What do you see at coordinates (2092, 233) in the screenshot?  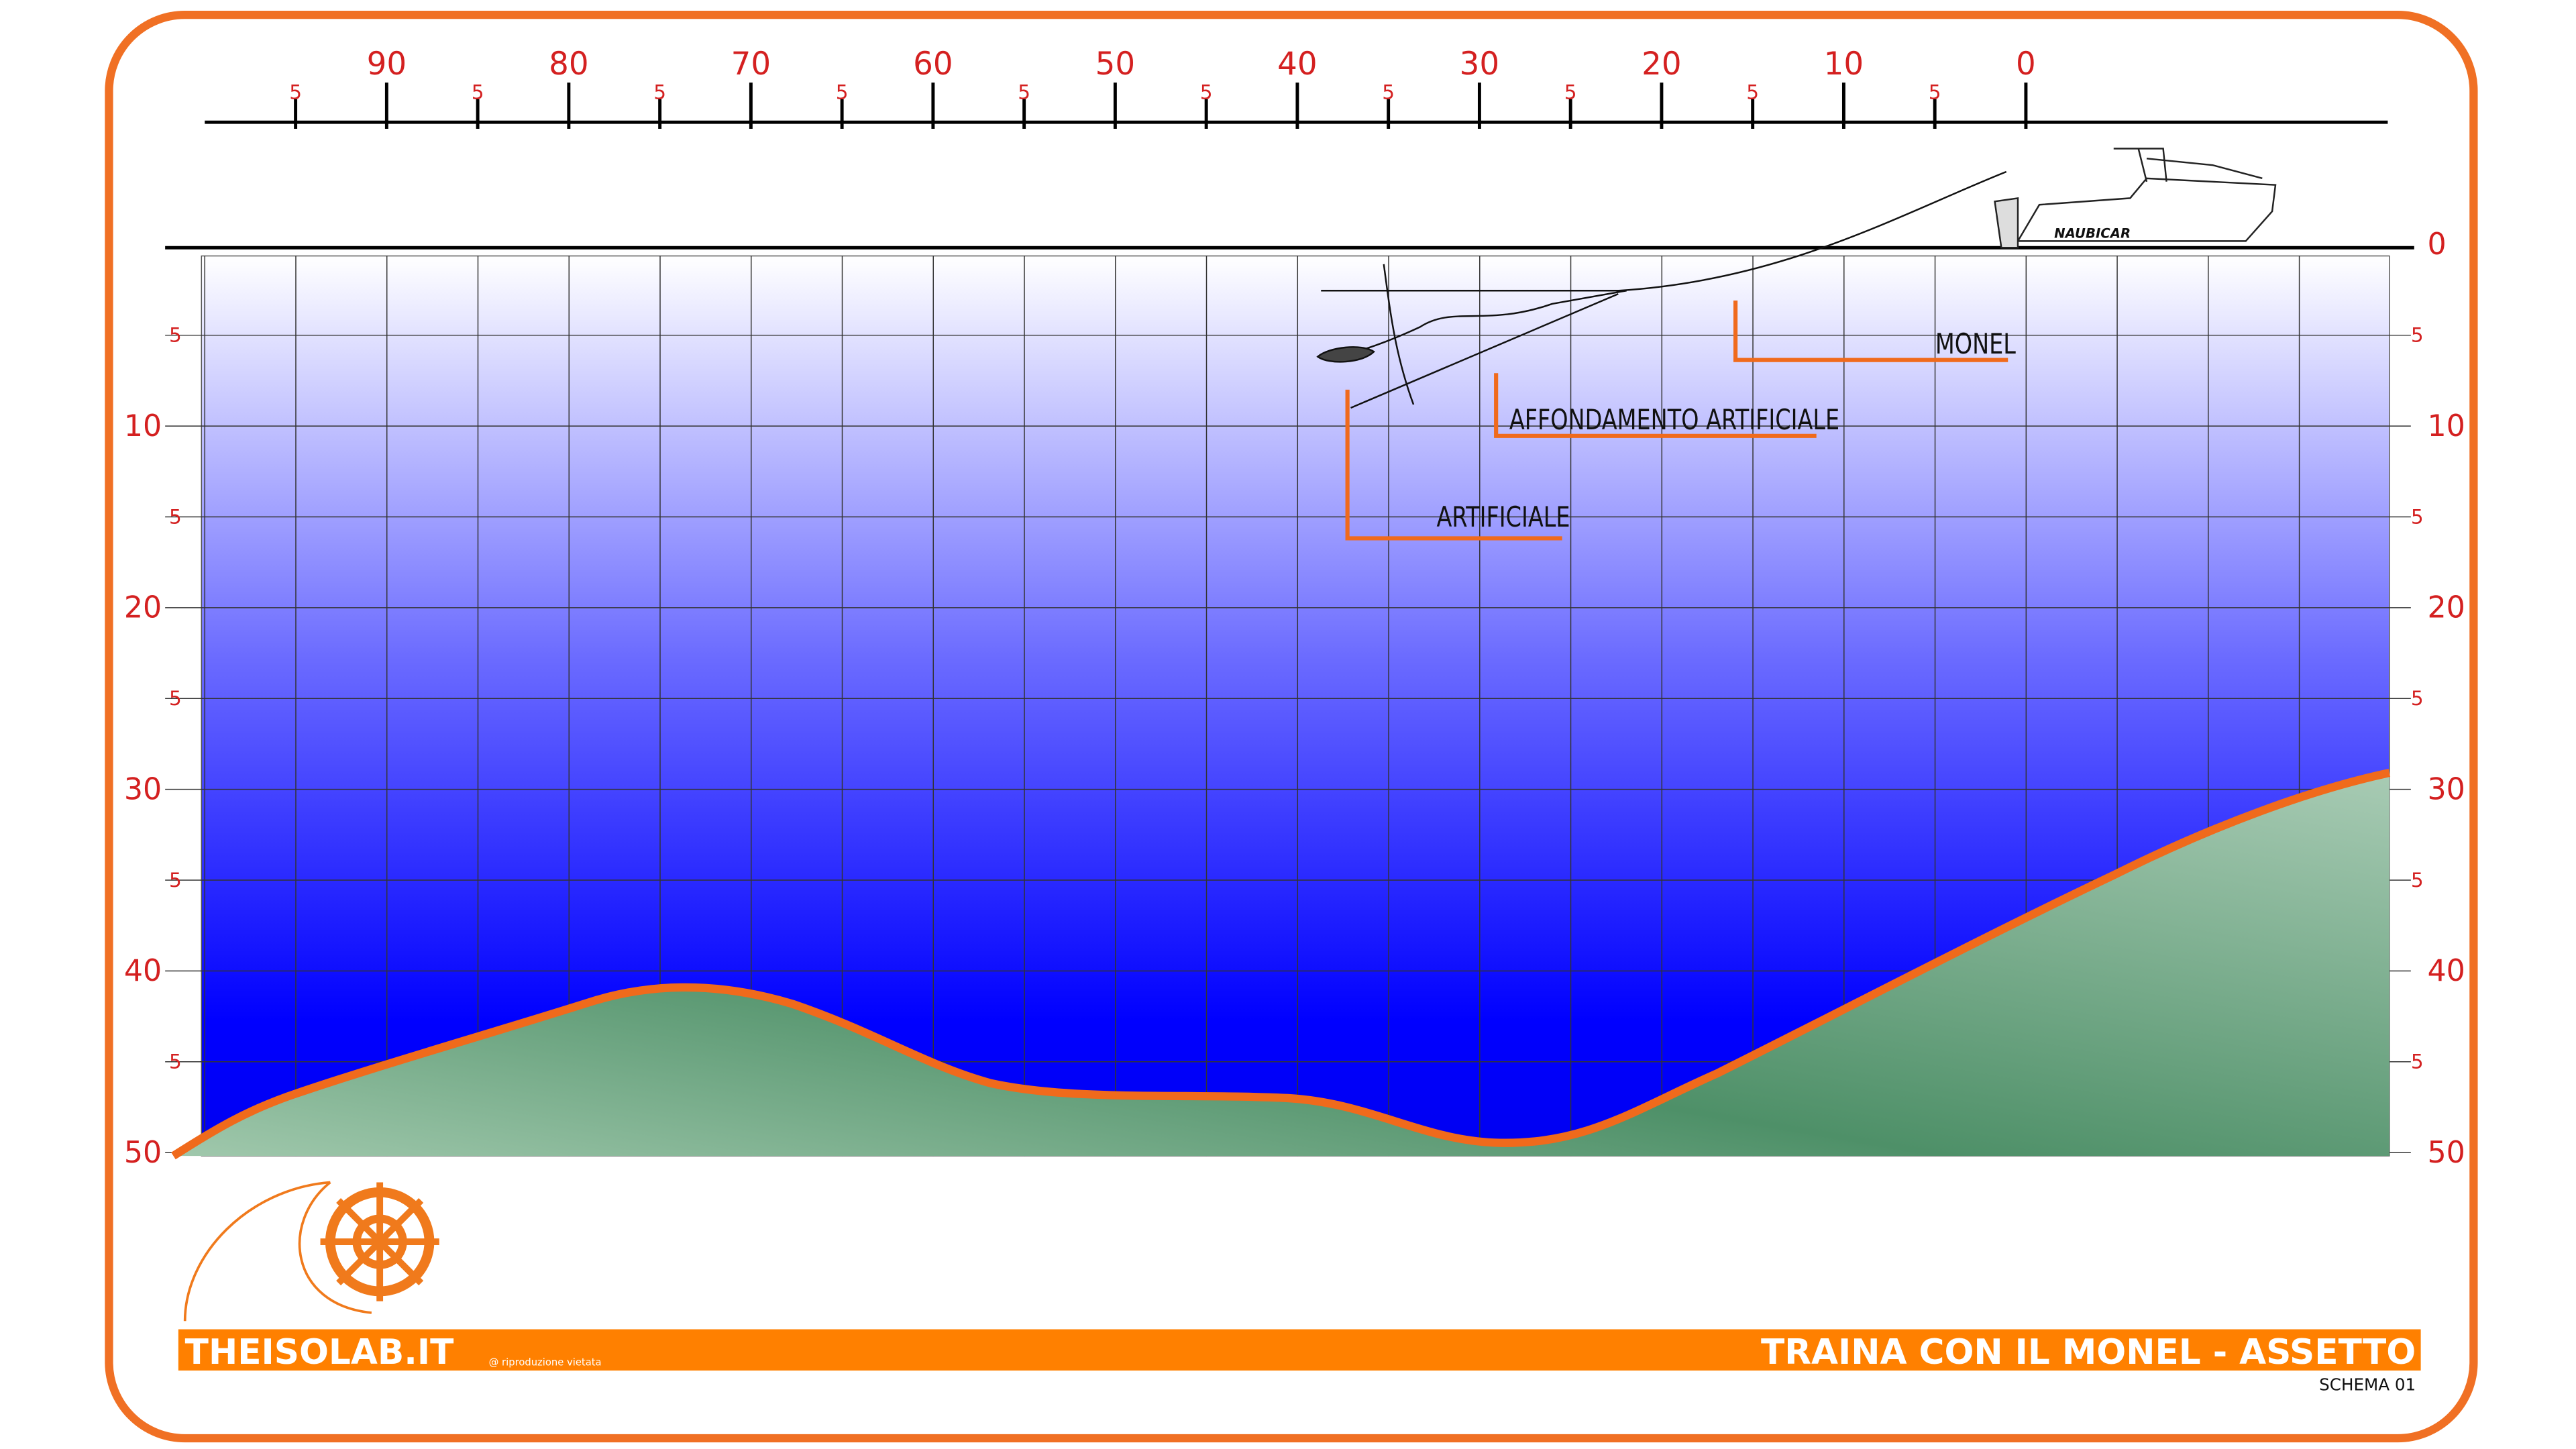 I see `boat-brand: NAUBICAR` at bounding box center [2092, 233].